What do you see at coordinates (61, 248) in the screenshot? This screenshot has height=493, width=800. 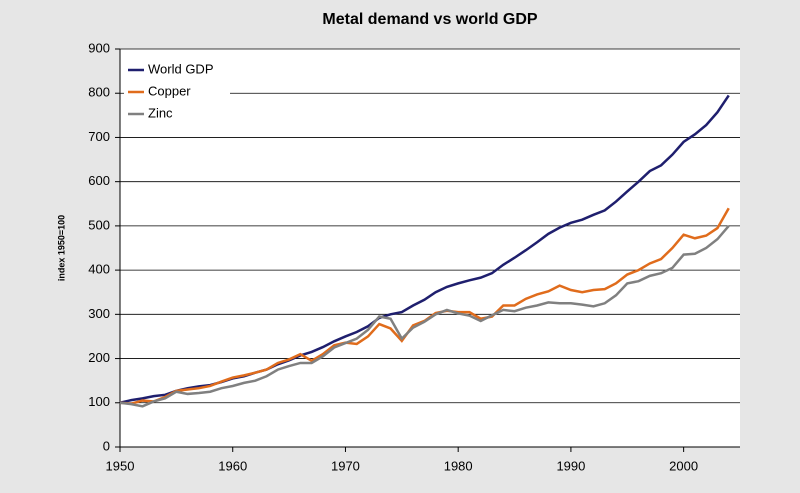 I see `y-axis-label: index 1950=100` at bounding box center [61, 248].